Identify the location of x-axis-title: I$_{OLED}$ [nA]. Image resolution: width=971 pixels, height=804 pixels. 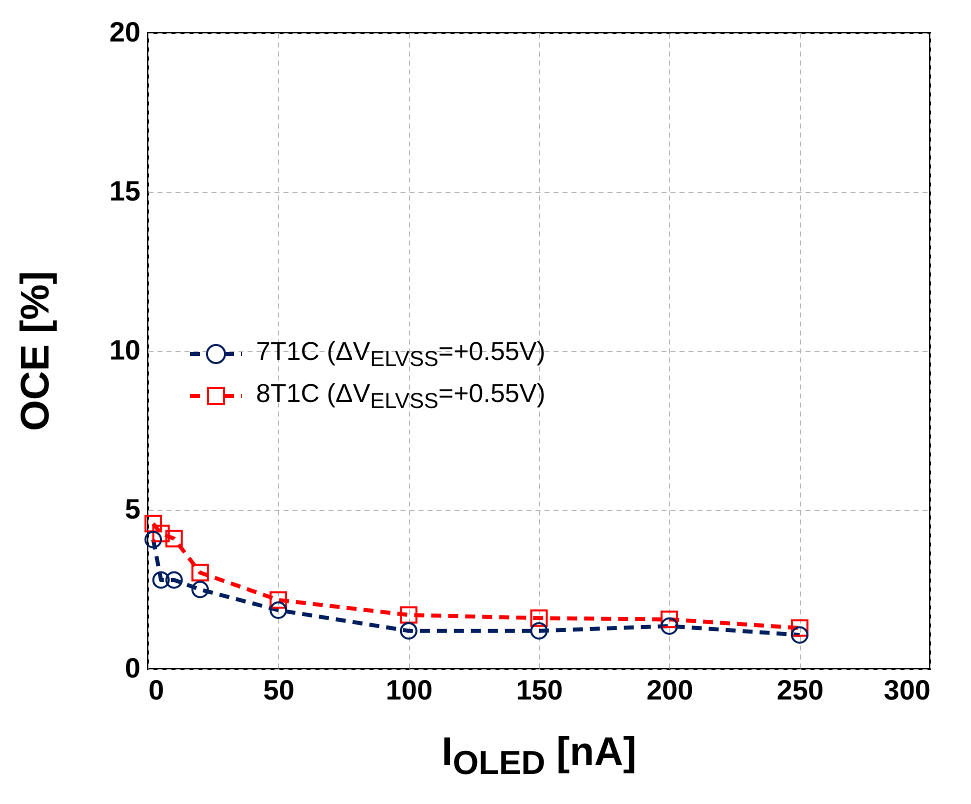
(539, 756).